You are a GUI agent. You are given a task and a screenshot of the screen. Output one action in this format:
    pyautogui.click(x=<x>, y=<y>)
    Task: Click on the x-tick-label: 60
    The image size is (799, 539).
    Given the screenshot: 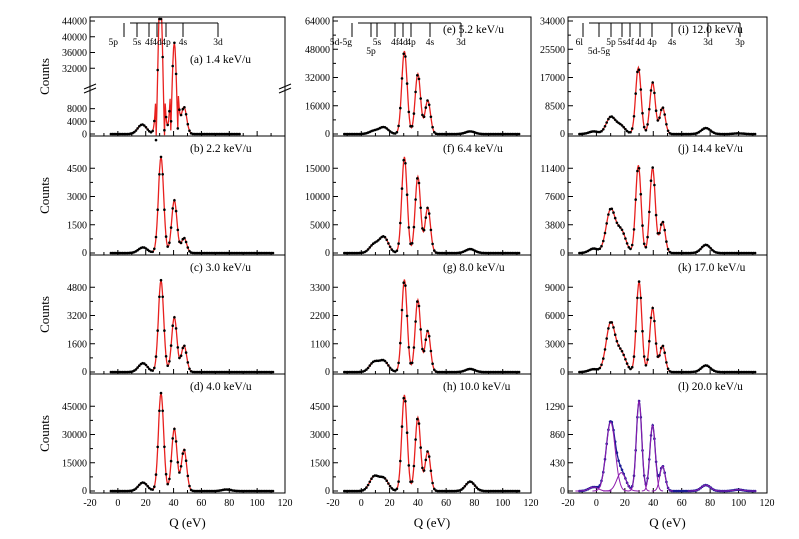 What is the action you would take?
    pyautogui.click(x=682, y=503)
    